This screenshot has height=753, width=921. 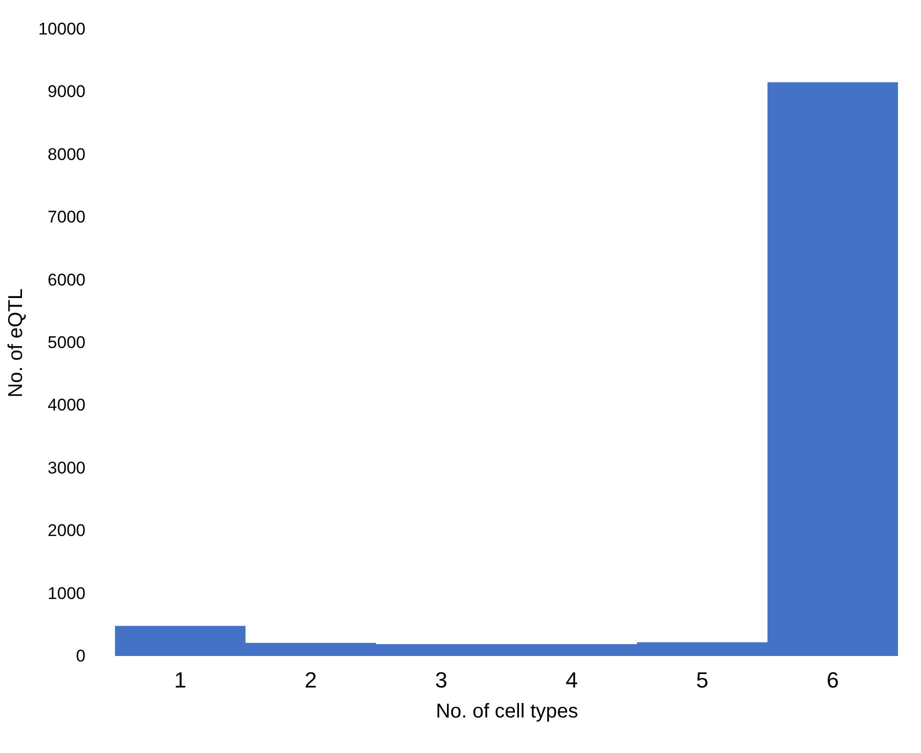 What do you see at coordinates (62, 29) in the screenshot?
I see `y-tick-label: 10000` at bounding box center [62, 29].